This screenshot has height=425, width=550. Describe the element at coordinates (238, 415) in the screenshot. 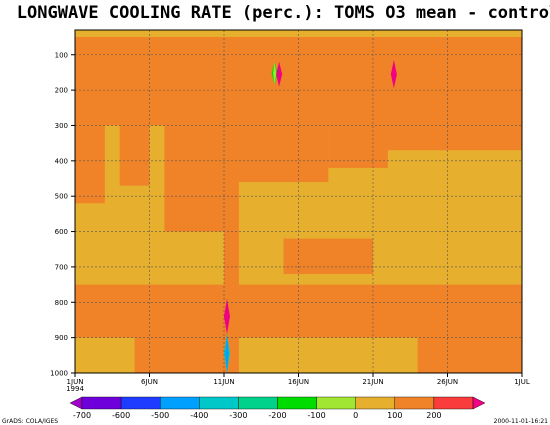

I see `colorbar-label-4: -300` at that location.